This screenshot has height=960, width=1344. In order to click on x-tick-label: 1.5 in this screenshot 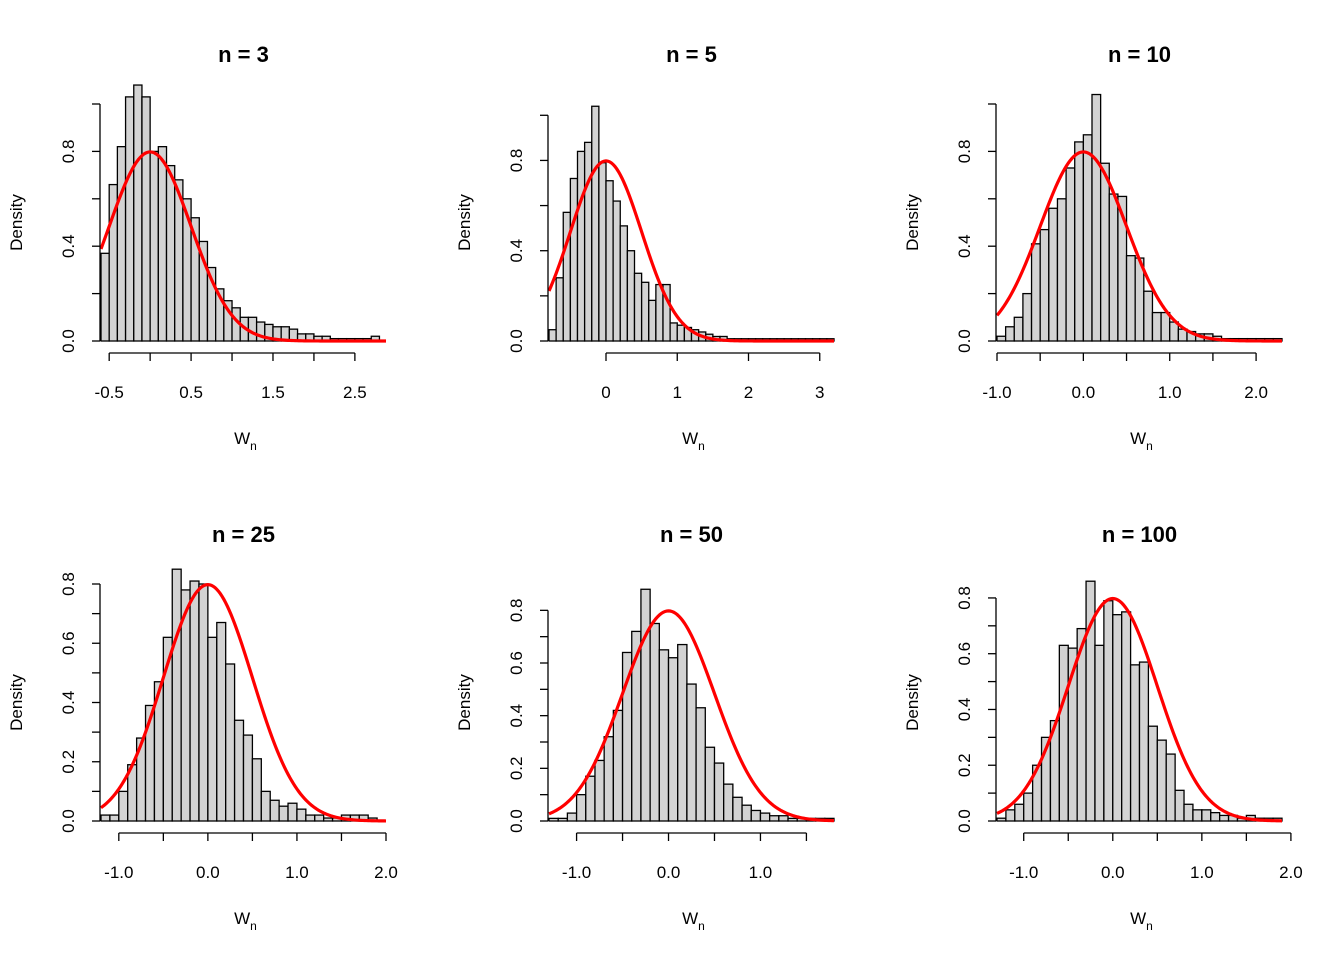, I will do `click(273, 392)`.